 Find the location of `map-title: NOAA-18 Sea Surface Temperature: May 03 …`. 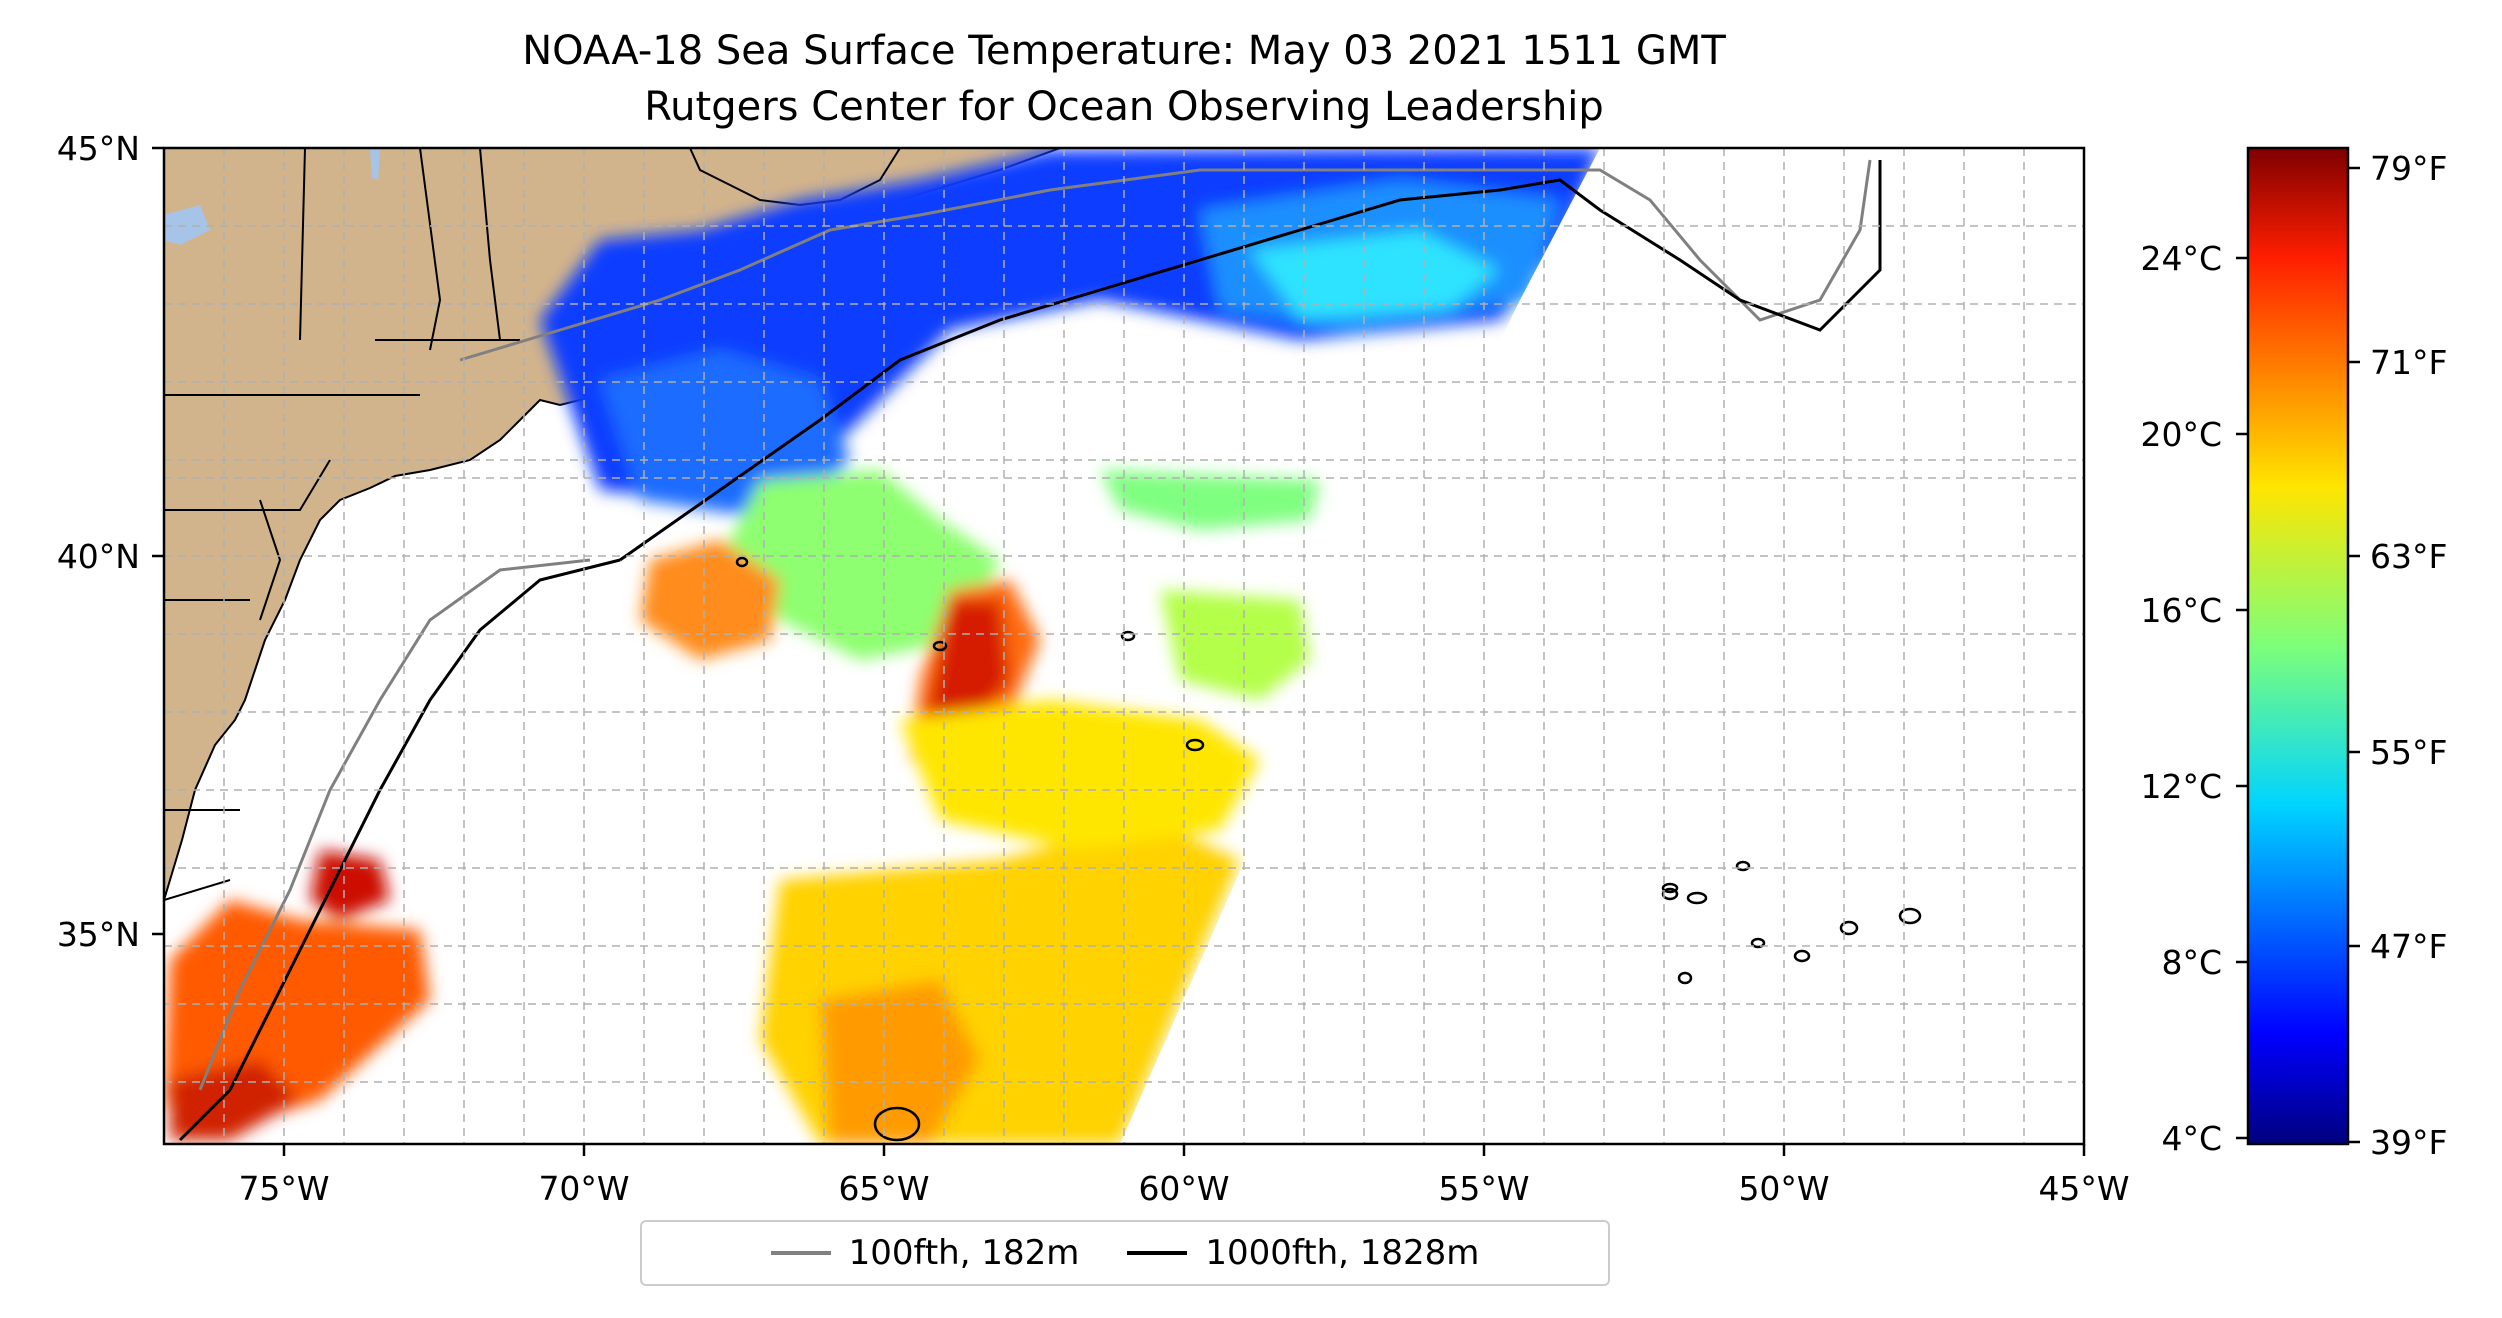

map-title: NOAA-18 Sea Surface Temperature: May 03 … is located at coordinates (1124, 51).